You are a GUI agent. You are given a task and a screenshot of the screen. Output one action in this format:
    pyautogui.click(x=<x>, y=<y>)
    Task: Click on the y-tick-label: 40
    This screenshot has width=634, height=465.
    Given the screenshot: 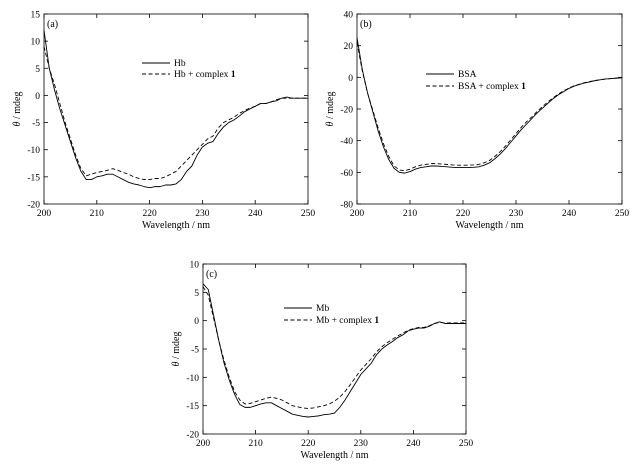 What is the action you would take?
    pyautogui.click(x=349, y=16)
    